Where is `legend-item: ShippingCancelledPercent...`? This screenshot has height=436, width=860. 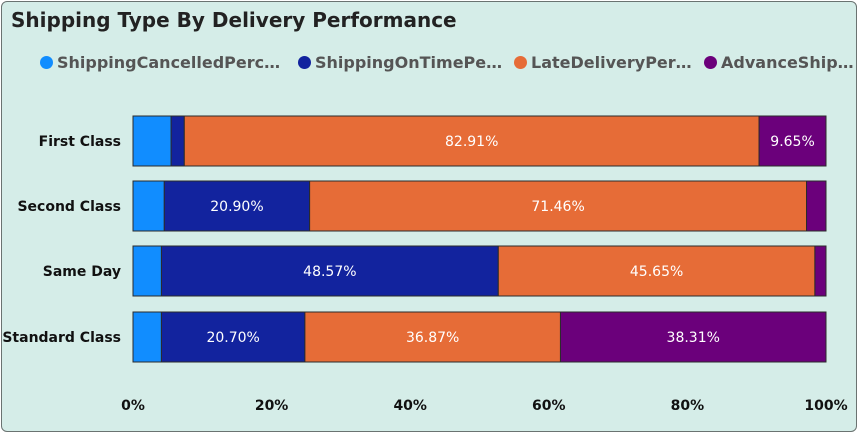
legend-item: ShippingCancelledPercent... is located at coordinates (164, 62).